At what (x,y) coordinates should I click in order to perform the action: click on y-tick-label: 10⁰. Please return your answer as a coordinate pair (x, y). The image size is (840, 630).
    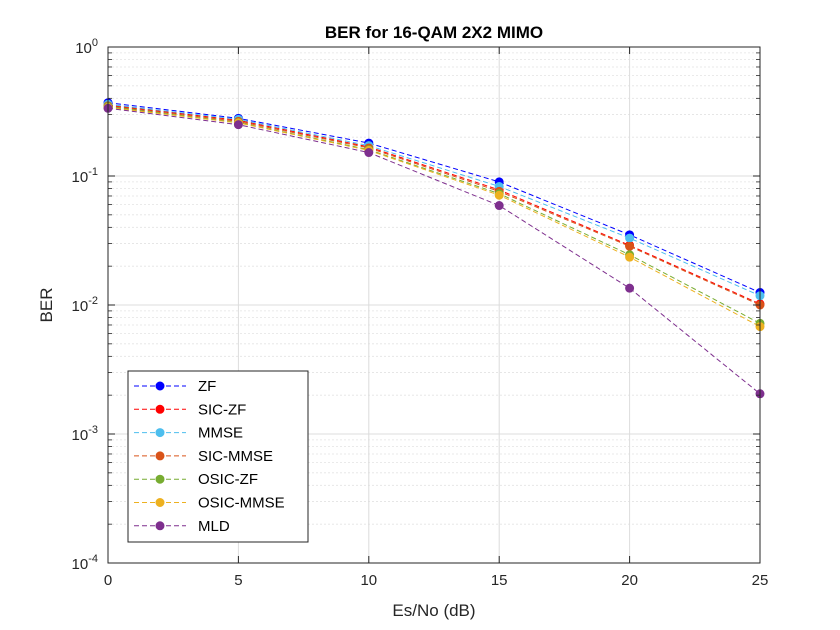
    Looking at the image, I should click on (86, 47).